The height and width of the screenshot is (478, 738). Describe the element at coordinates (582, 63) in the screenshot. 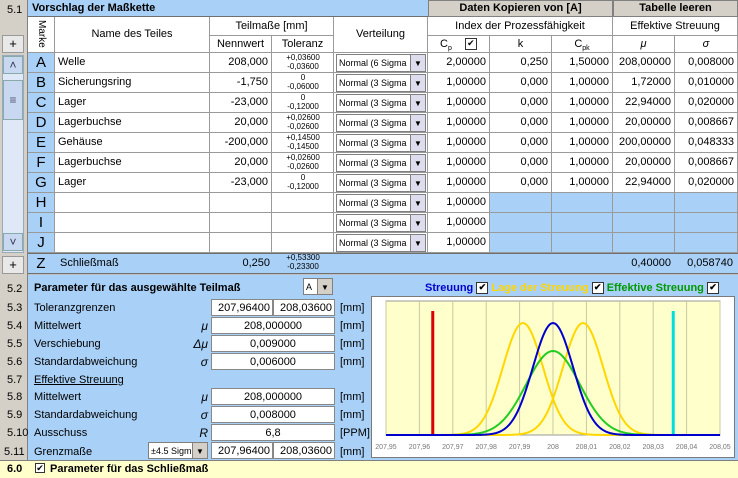

I see `cpk-input: 1,50000` at that location.